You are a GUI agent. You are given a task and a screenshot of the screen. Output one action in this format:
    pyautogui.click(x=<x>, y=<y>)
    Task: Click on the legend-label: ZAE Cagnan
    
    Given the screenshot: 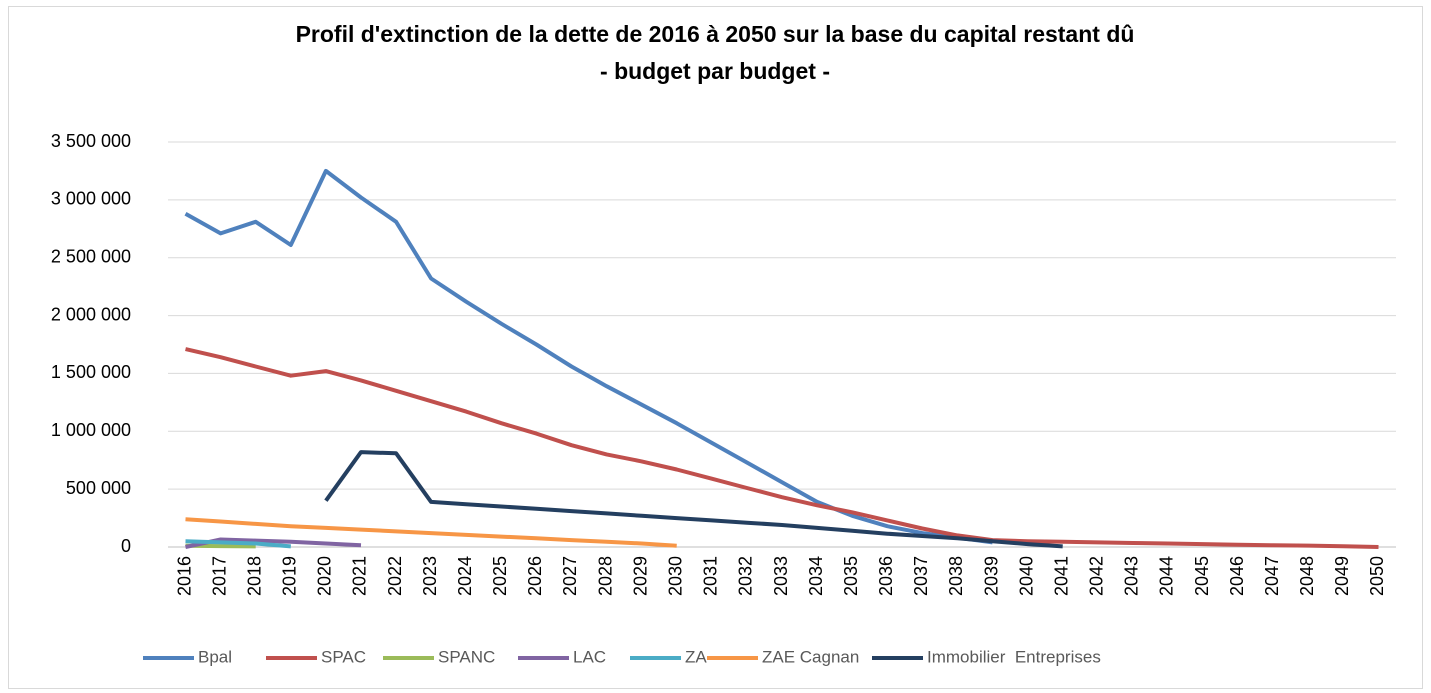 What is the action you would take?
    pyautogui.click(x=810, y=656)
    